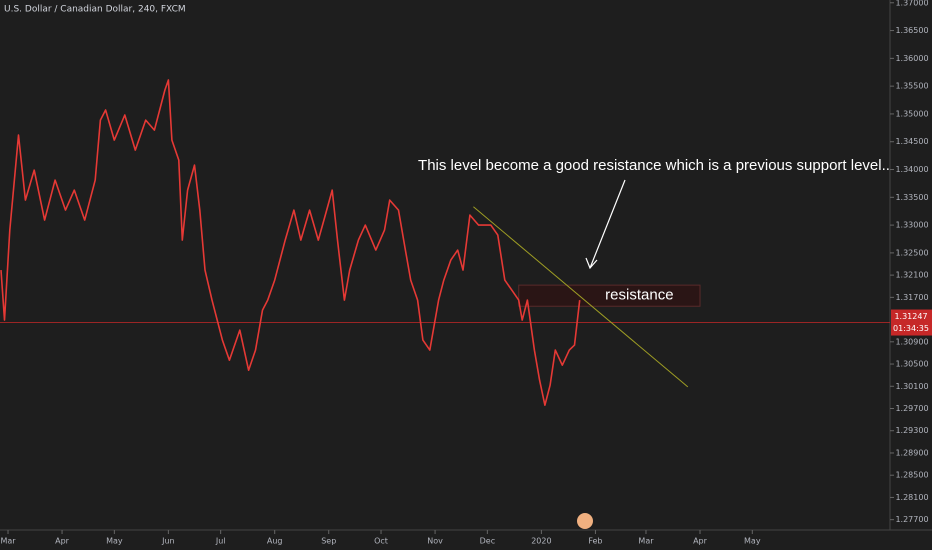 This screenshot has width=932, height=550. What do you see at coordinates (911, 30) in the screenshot?
I see `y-tick-label: 1.36500` at bounding box center [911, 30].